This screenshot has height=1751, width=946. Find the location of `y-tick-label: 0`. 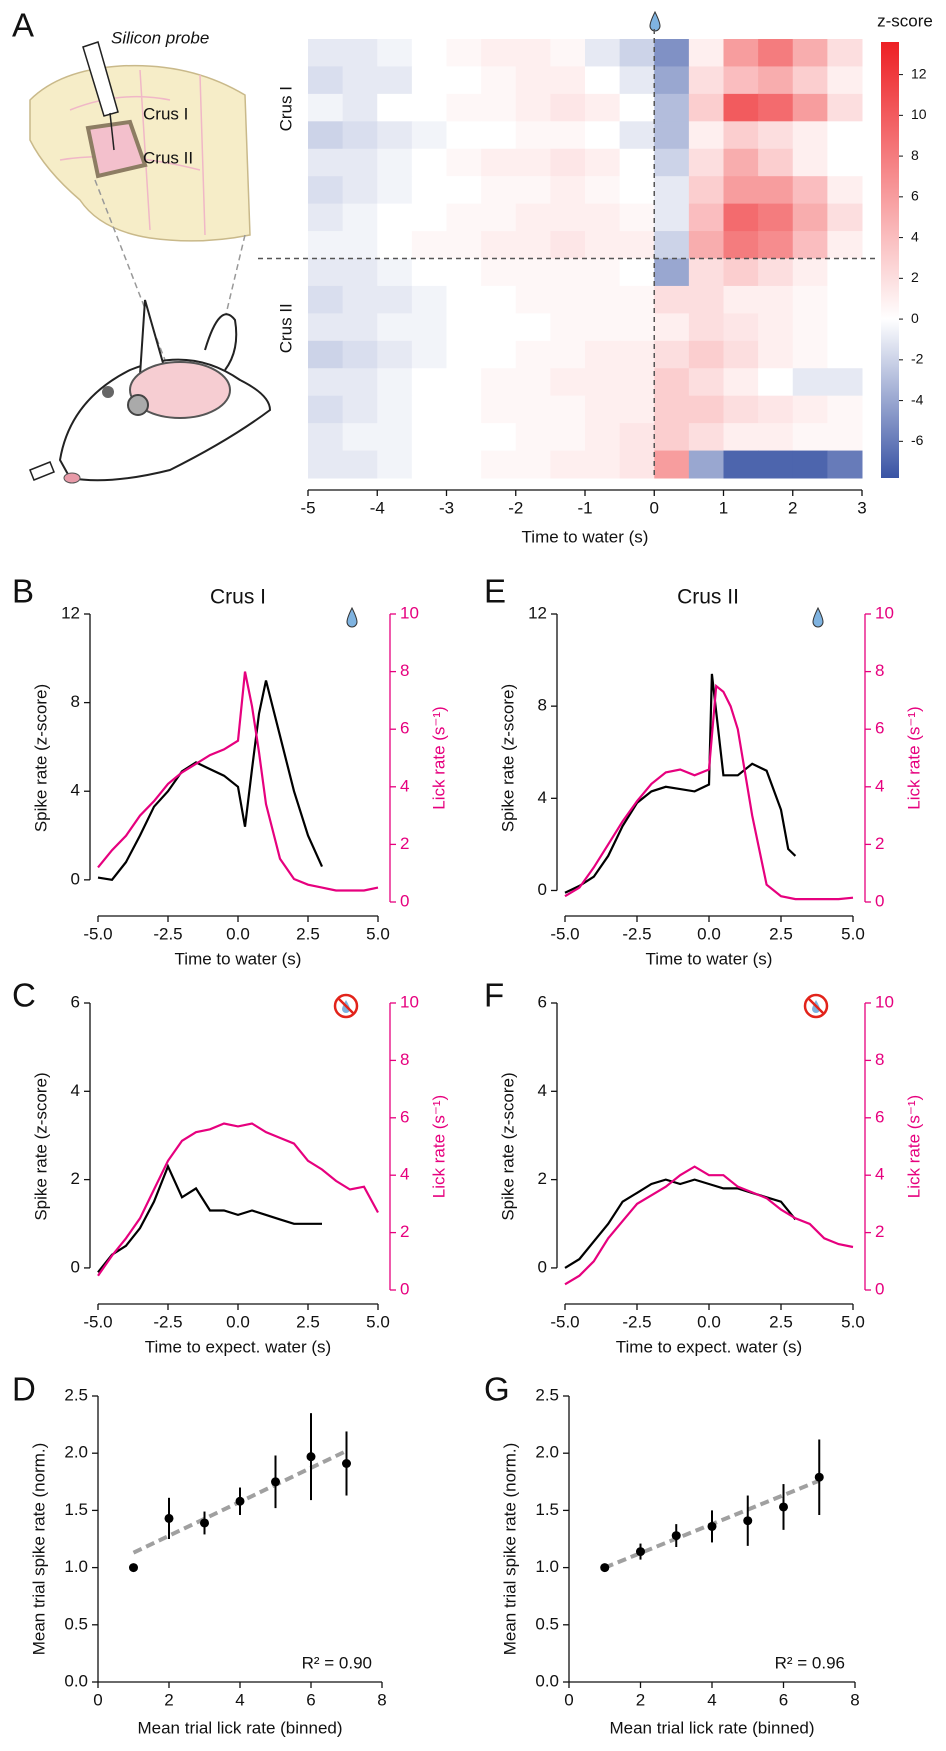

y-tick-label: 0 is located at coordinates (75, 878).